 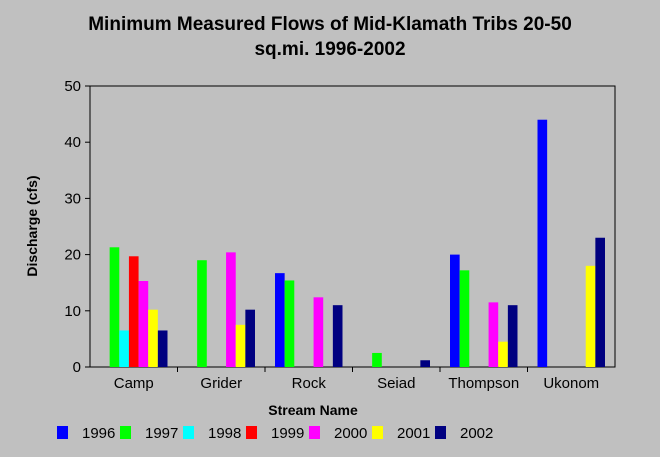 I want to click on y-tick-label: 50, so click(x=72, y=86).